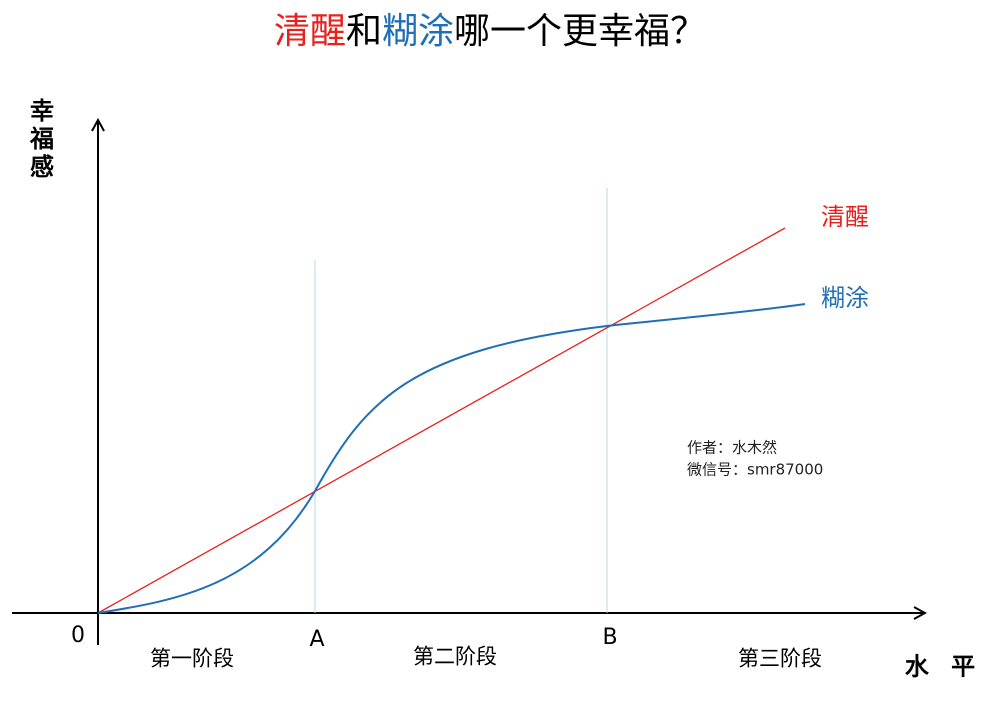 Image resolution: width=990 pixels, height=715 pixels. What do you see at coordinates (845, 217) in the screenshot?
I see `curve-label: 清醒` at bounding box center [845, 217].